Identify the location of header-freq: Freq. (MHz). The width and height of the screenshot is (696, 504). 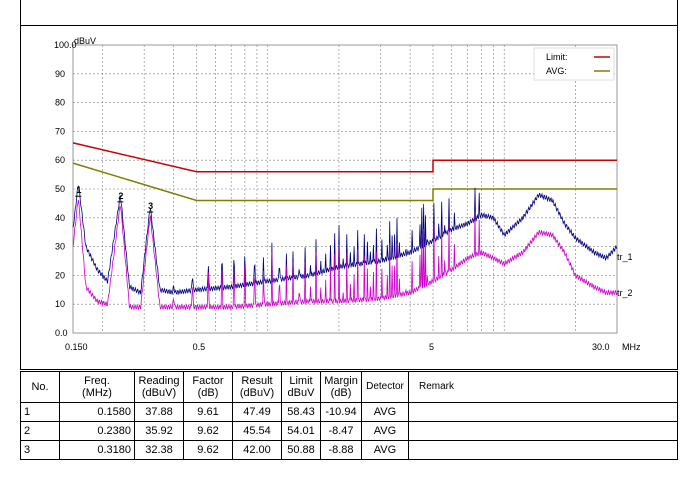
(97, 387).